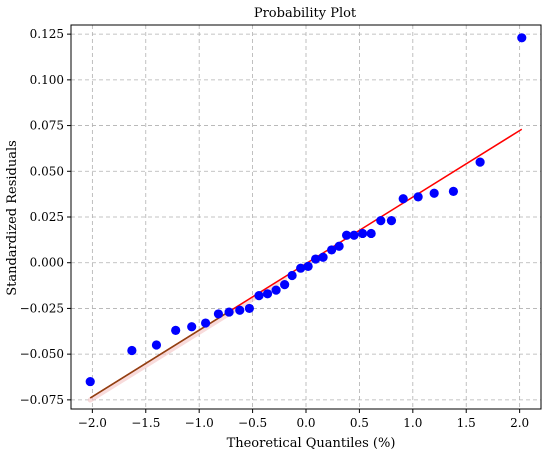  I want to click on x-tick-label: −1.5, so click(145, 423).